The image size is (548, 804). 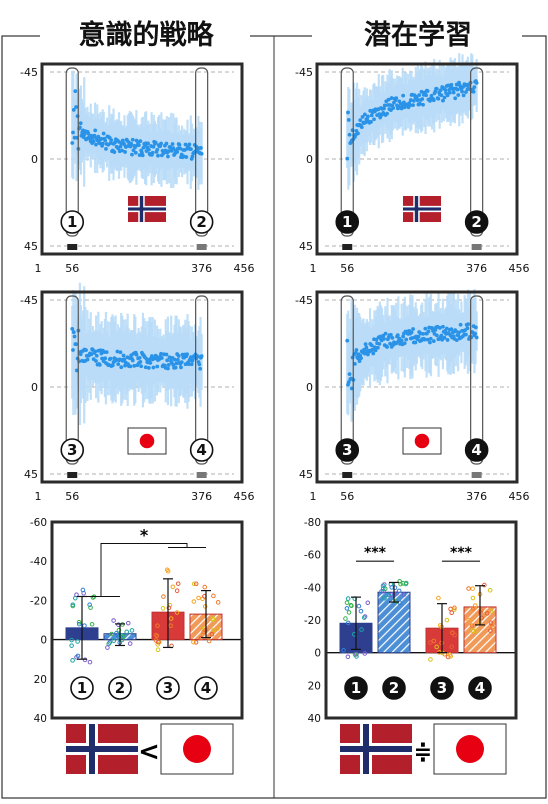 What do you see at coordinates (347, 222) in the screenshot?
I see `block-marker-label: 1` at bounding box center [347, 222].